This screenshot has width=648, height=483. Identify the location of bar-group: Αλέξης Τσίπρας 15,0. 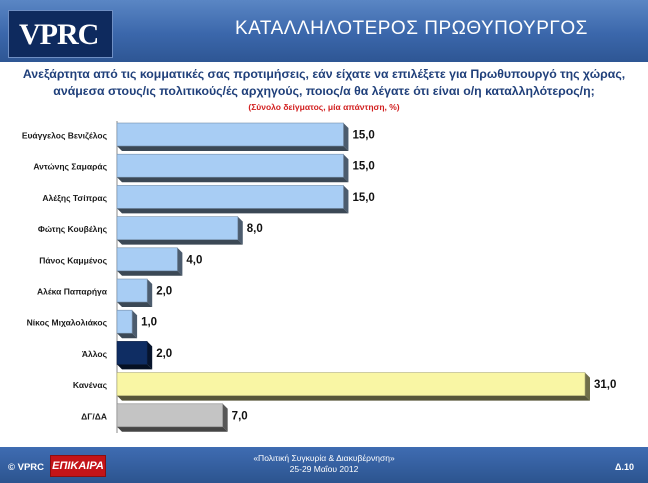
(208, 199).